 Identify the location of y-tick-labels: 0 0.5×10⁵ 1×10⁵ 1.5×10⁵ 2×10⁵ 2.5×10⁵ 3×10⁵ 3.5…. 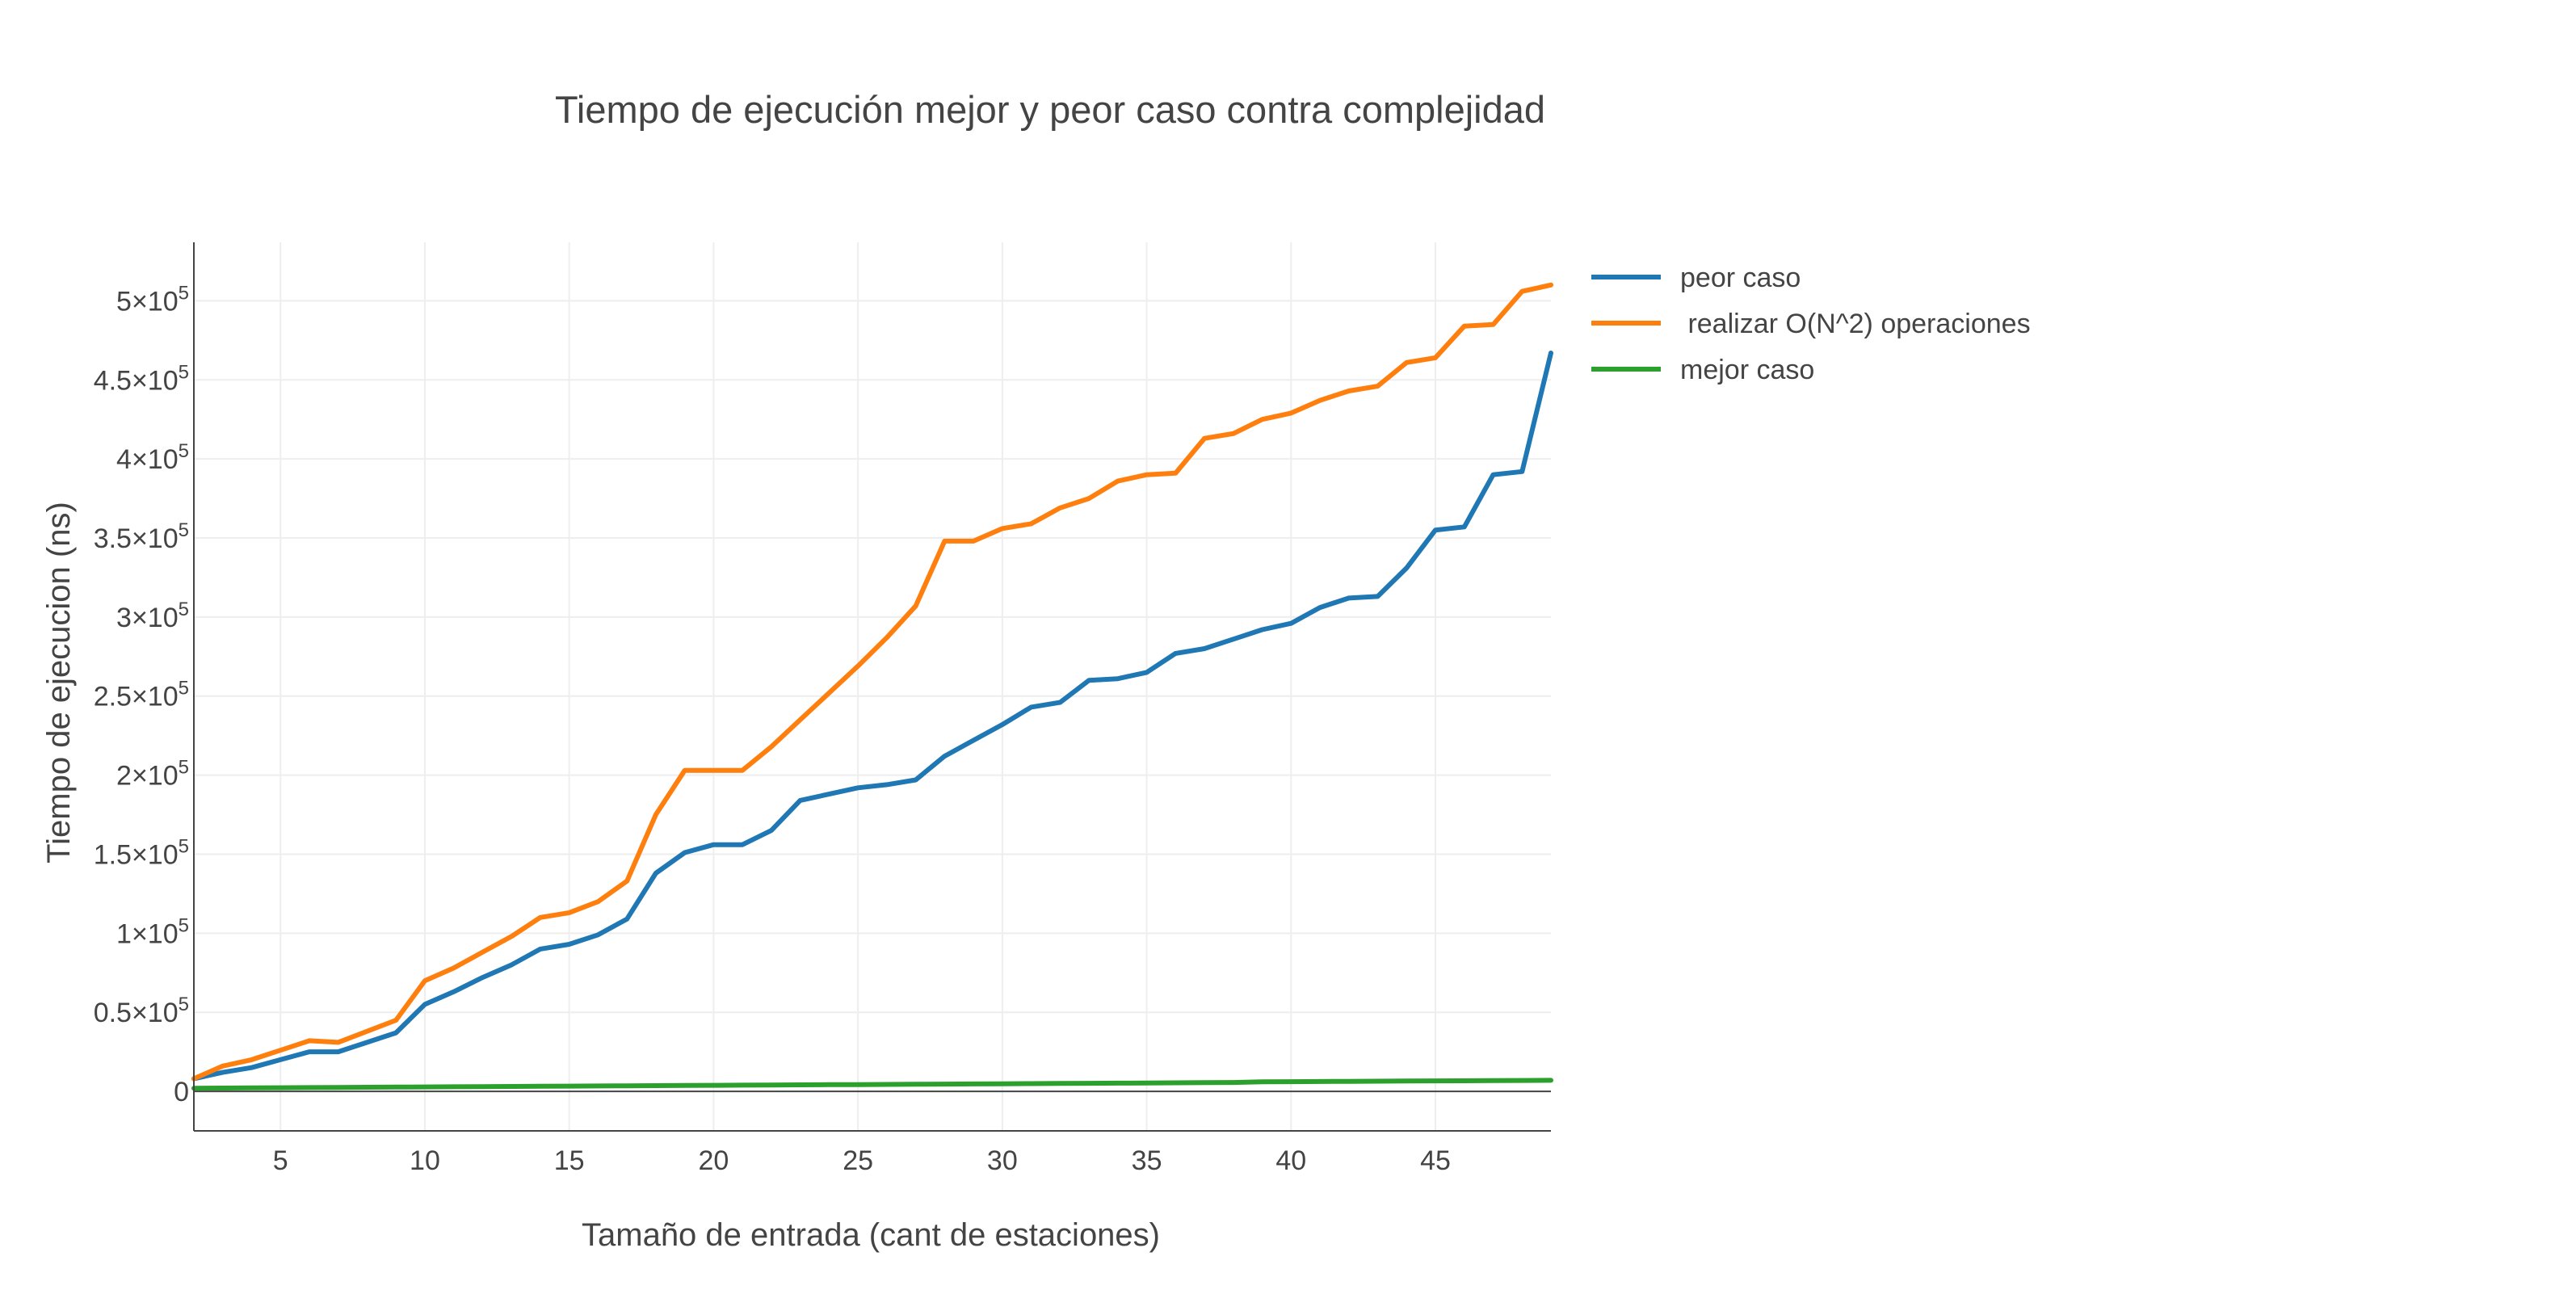
(142, 694).